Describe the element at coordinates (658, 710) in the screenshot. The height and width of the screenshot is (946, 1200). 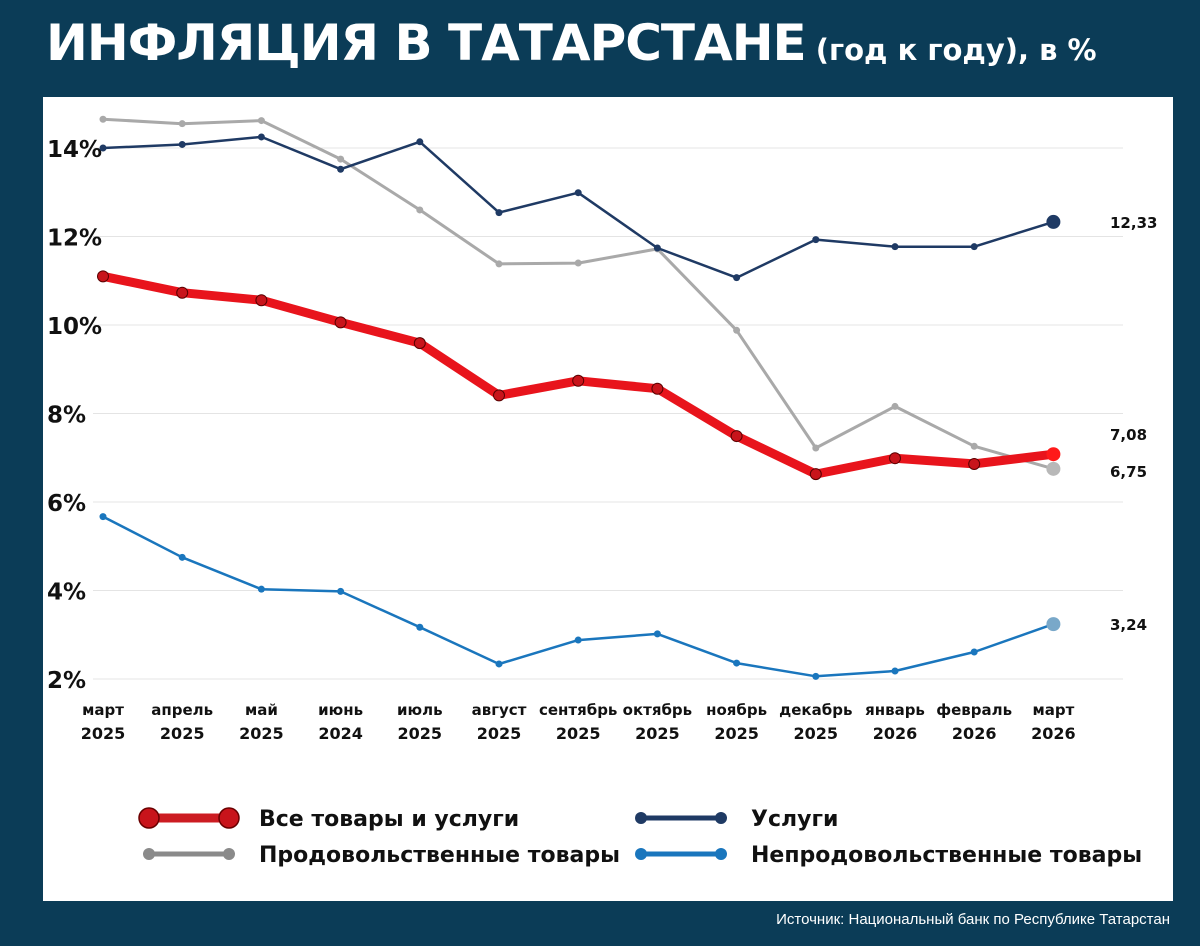
I see `x-tick-label: октябрь` at that location.